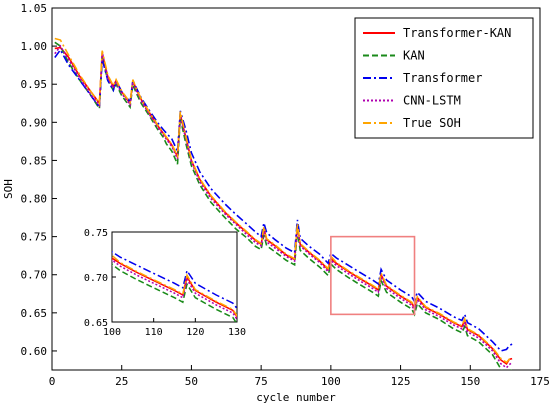 This screenshot has height=407, width=550. What do you see at coordinates (195, 332) in the screenshot?
I see `inset-x-tick-label: 120` at bounding box center [195, 332].